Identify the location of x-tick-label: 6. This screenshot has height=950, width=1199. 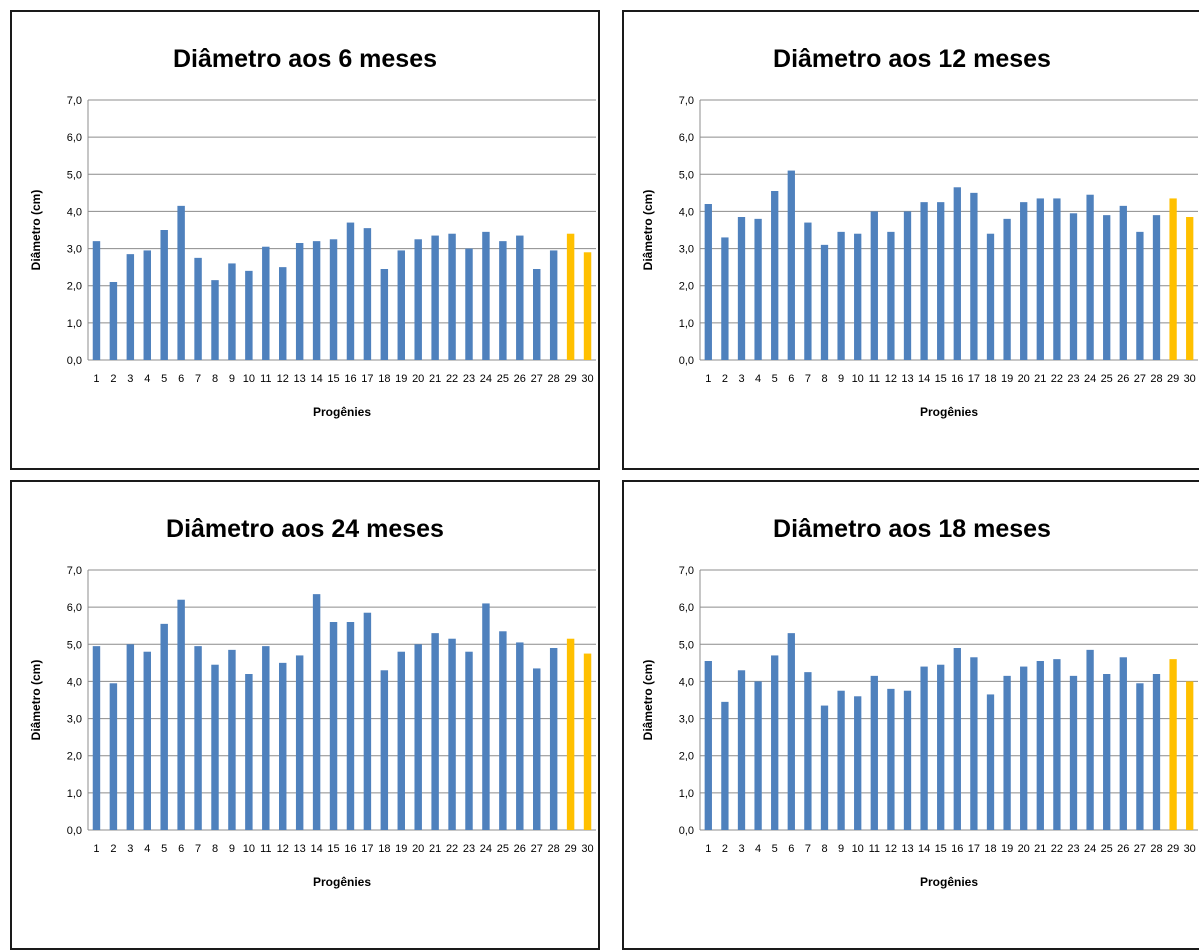
(181, 379).